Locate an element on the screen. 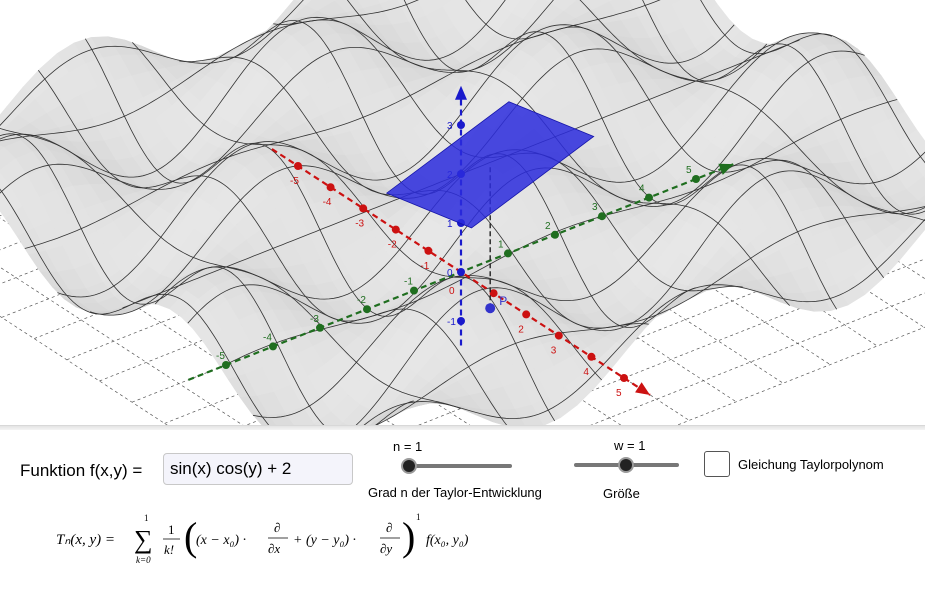 This screenshot has width=925, height=615. y-tick-label: -1 is located at coordinates (408, 282).